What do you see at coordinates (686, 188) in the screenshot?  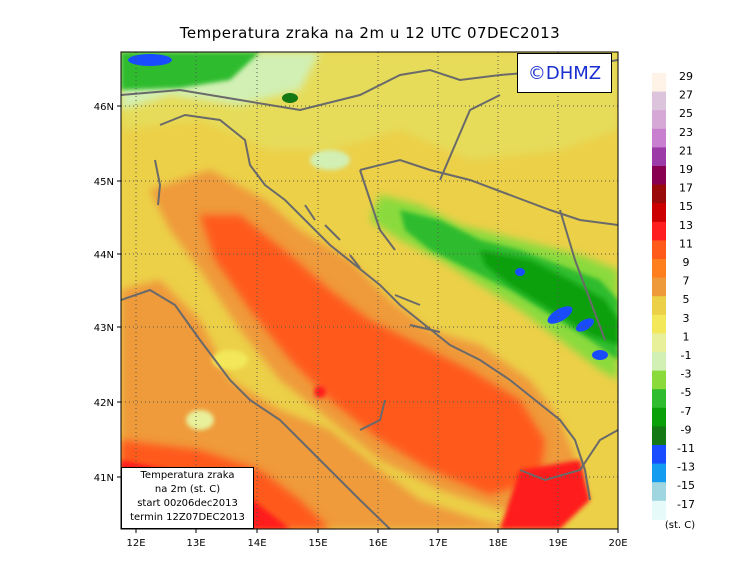 I see `legend-label: 17` at bounding box center [686, 188].